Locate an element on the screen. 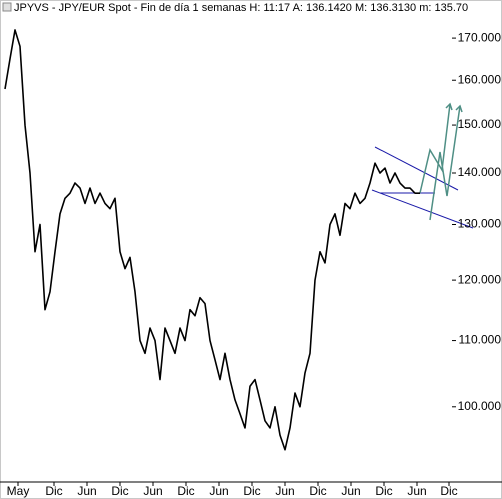  x-tick-label: May is located at coordinates (18, 491).